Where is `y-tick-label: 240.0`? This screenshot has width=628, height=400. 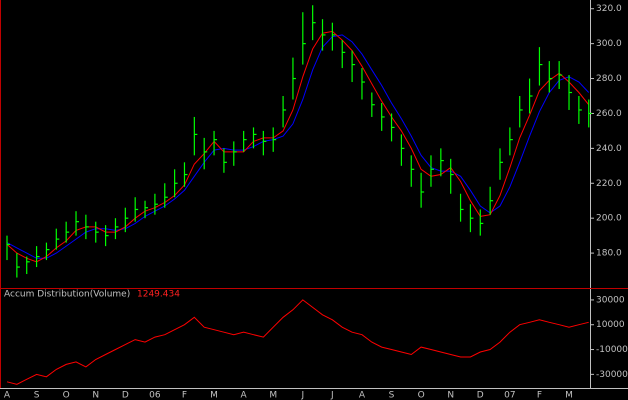
y-tick-label: 240.0 is located at coordinates (609, 149).